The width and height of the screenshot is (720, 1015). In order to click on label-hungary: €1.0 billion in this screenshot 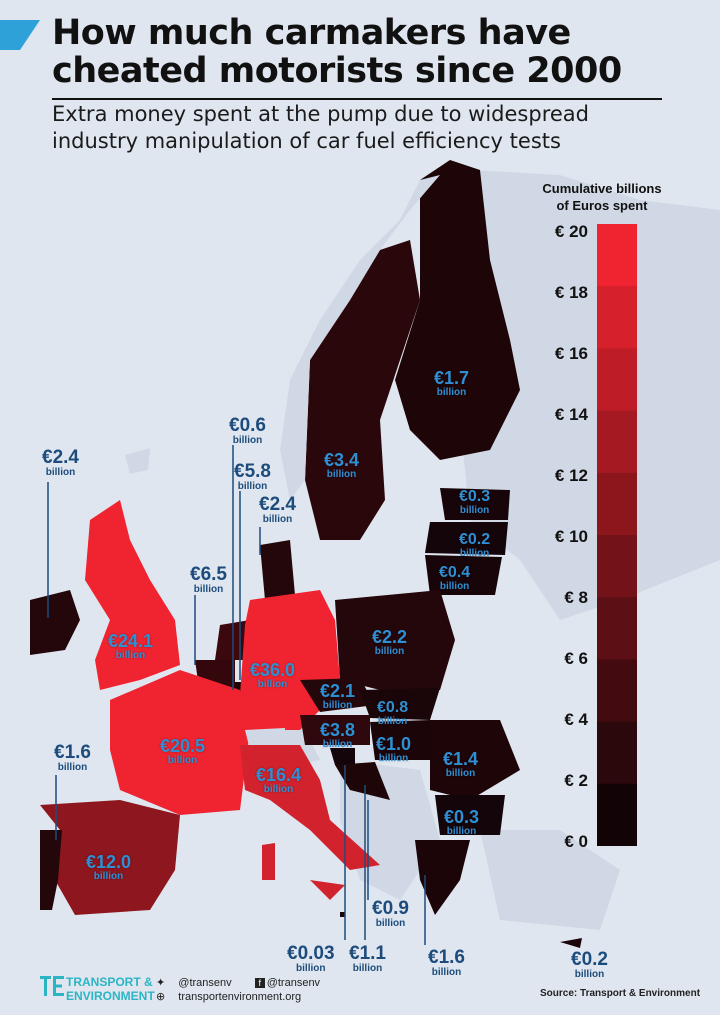, I will do `click(394, 749)`.